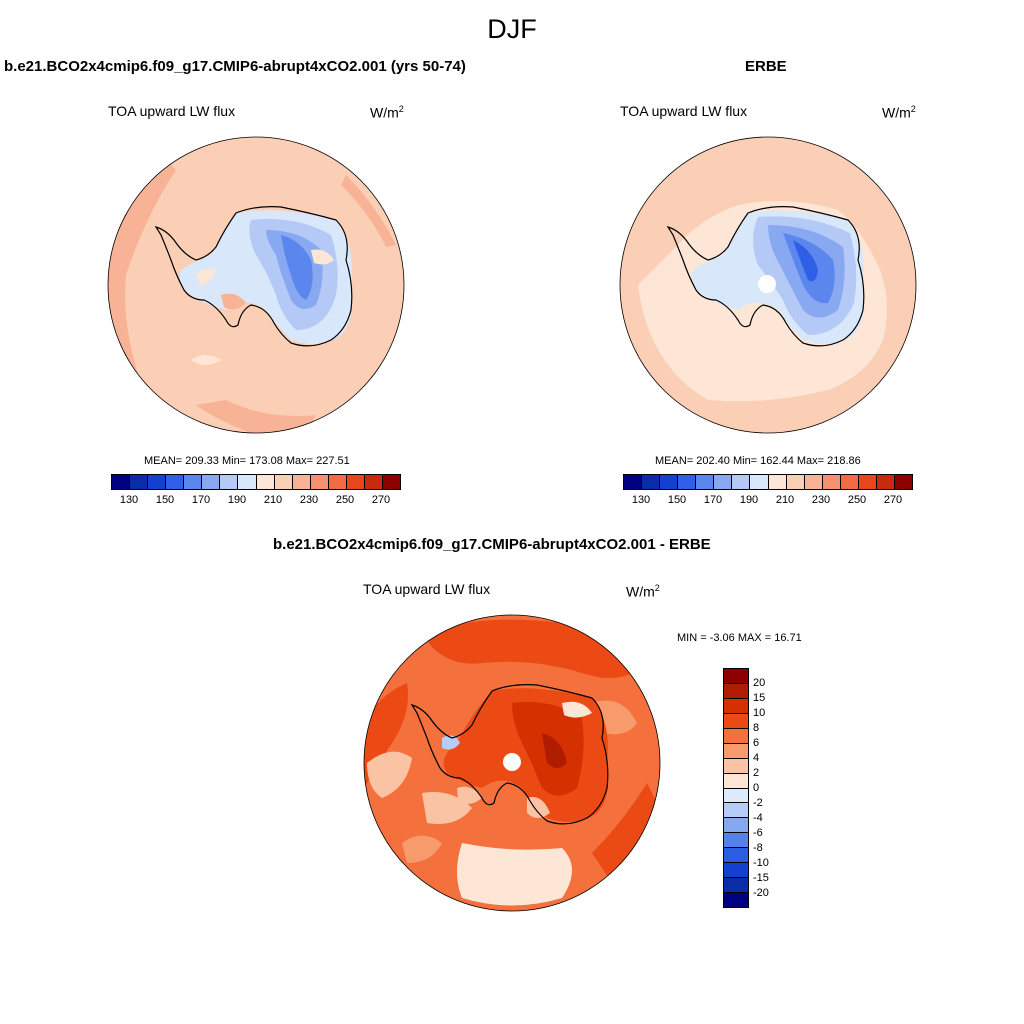 The height and width of the screenshot is (1024, 1024). Describe the element at coordinates (129, 500) in the screenshot. I see `colorbar-tick-label: 130` at that location.